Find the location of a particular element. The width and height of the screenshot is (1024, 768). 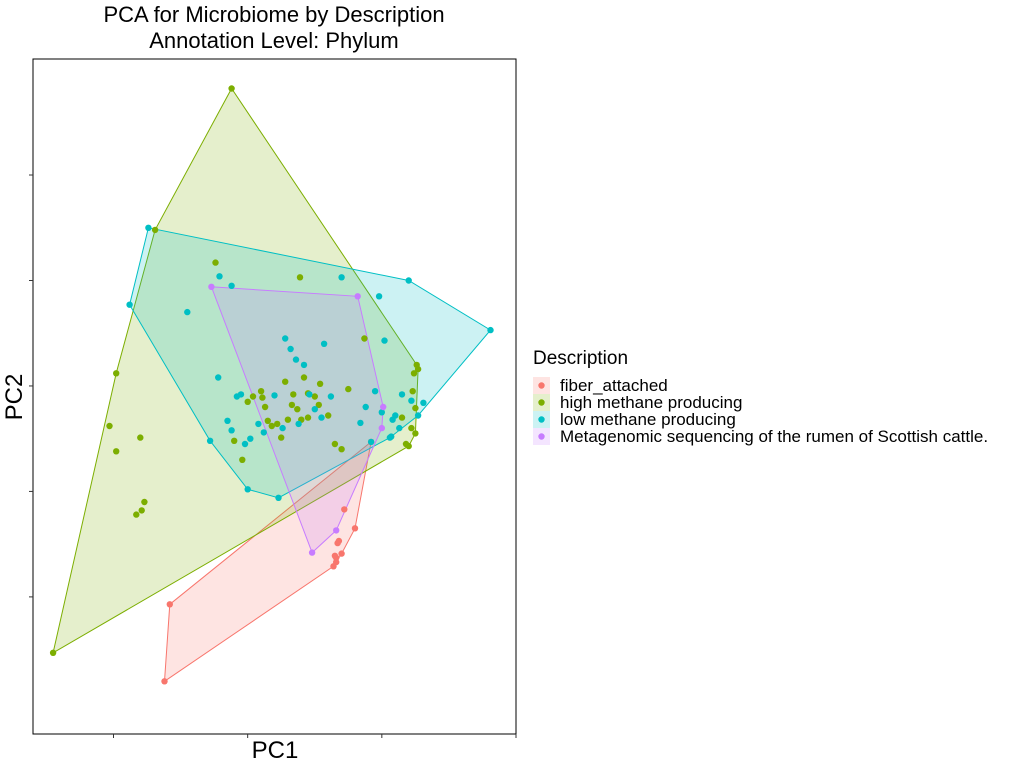

legend-marker-fiber-attached is located at coordinates (541, 385).